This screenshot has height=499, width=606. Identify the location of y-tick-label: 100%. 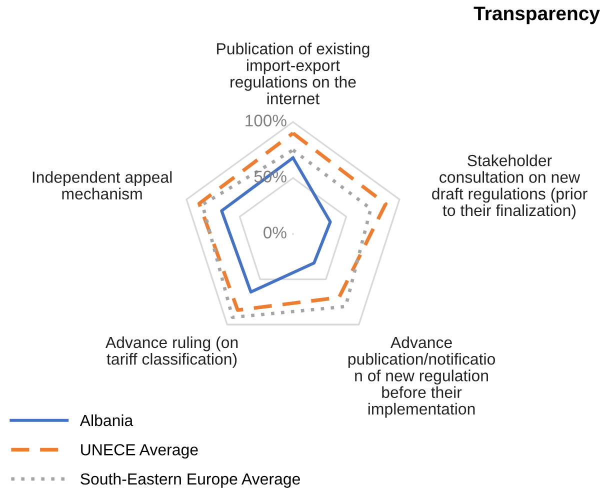
(266, 120).